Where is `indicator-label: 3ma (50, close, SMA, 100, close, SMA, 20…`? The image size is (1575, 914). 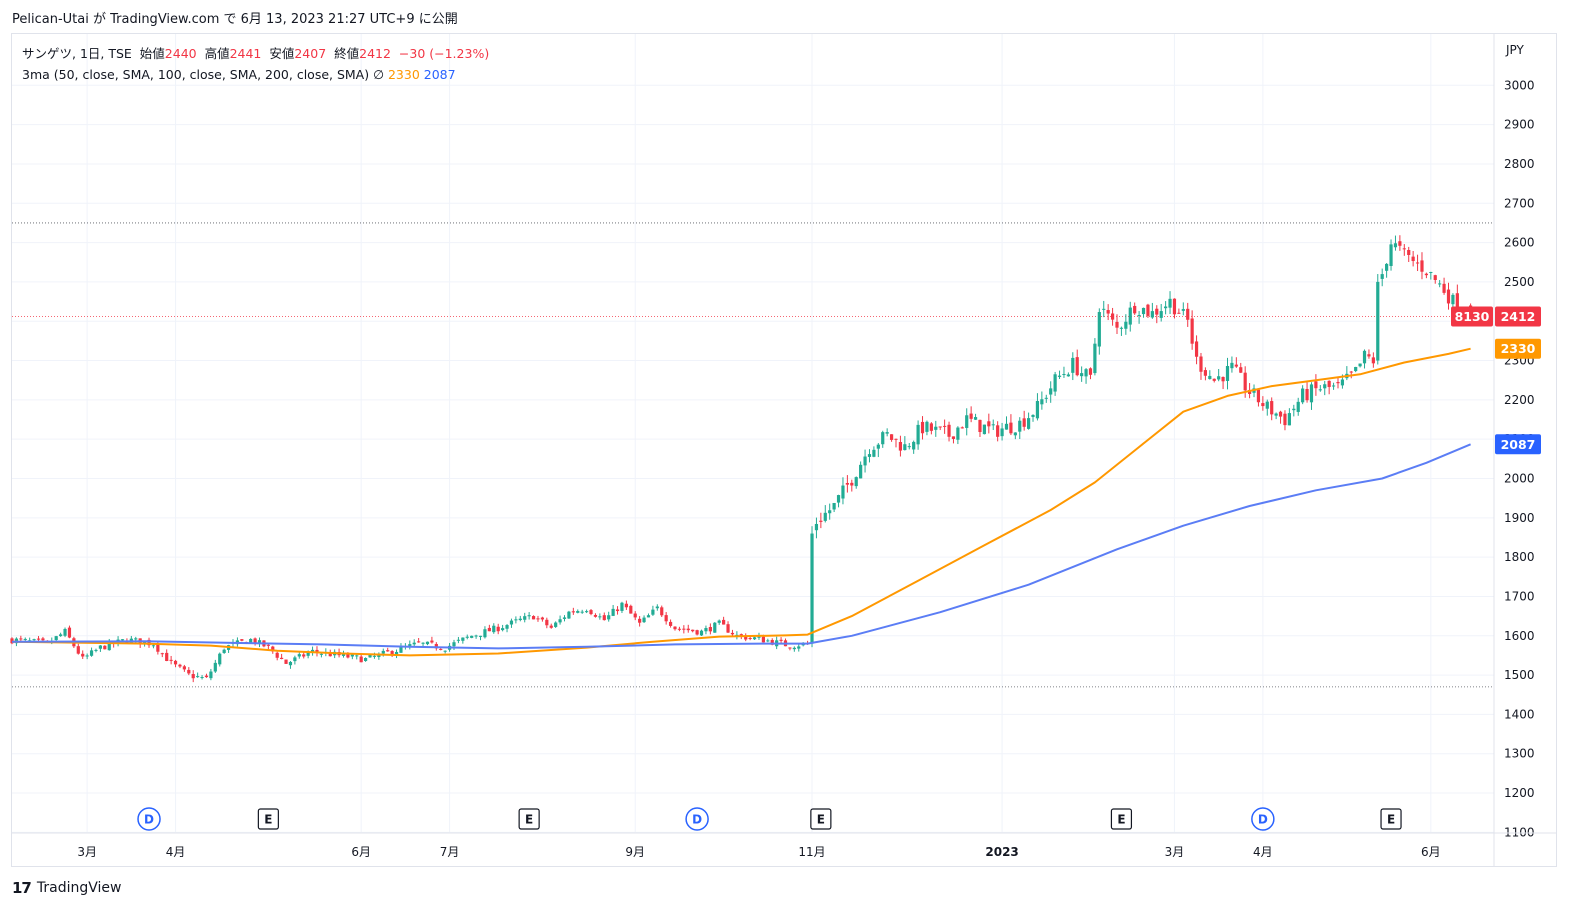
indicator-label: 3ma (50, close, SMA, 100, close, SMA, 20… is located at coordinates (196, 74).